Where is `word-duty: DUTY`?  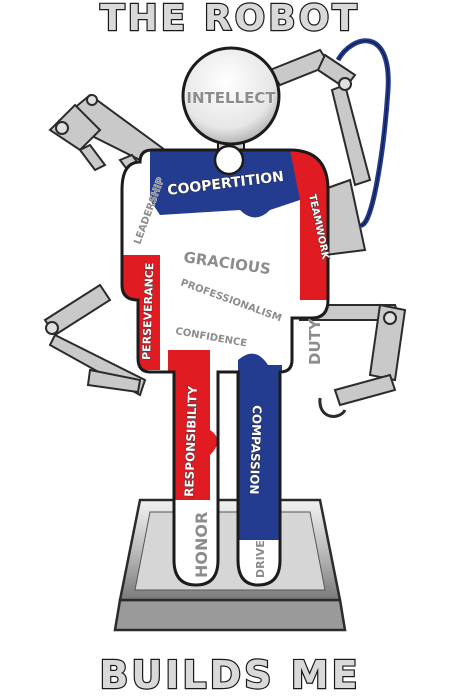 word-duty: DUTY is located at coordinates (315, 341).